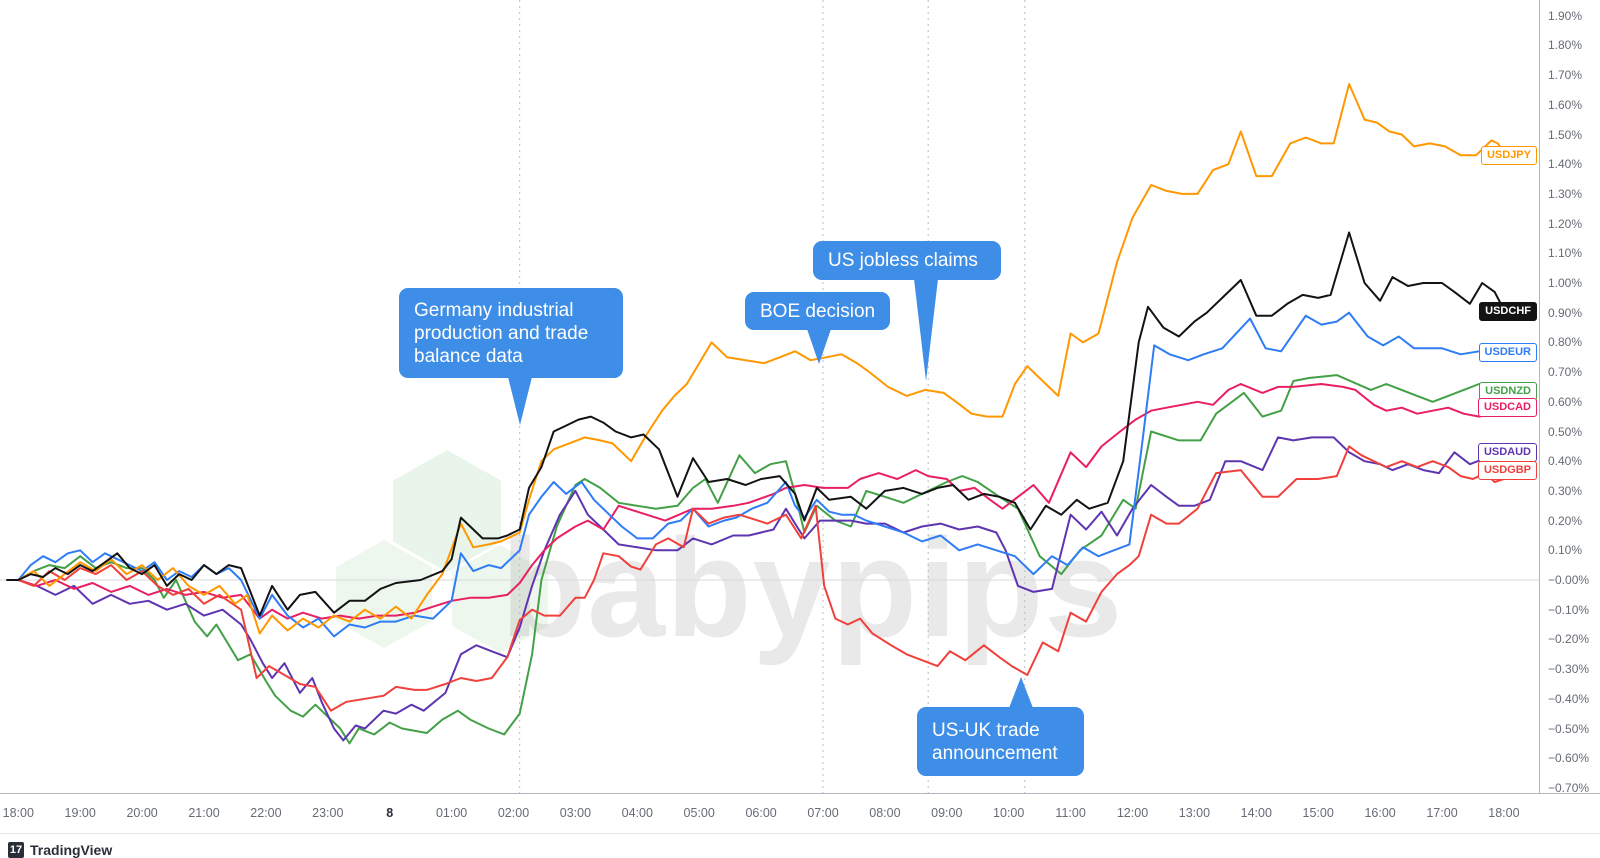  What do you see at coordinates (1565, 283) in the screenshot?
I see `price-tick-label: 1.00%` at bounding box center [1565, 283].